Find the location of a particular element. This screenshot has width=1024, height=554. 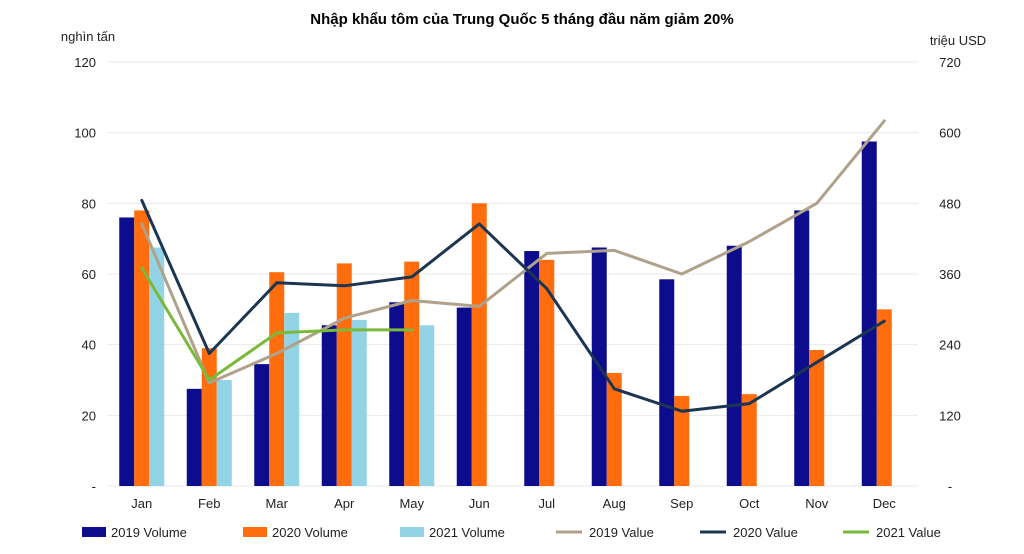

legend-label-2021-volume: 2021 Volume is located at coordinates (467, 532).